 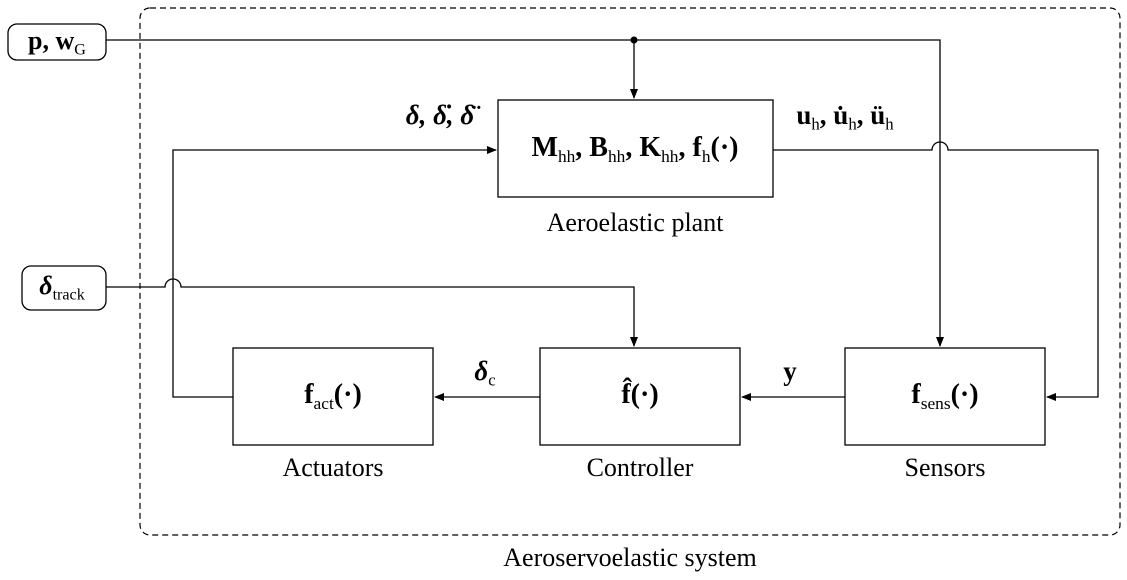 What do you see at coordinates (640, 467) in the screenshot?
I see `block-caption: Controller` at bounding box center [640, 467].